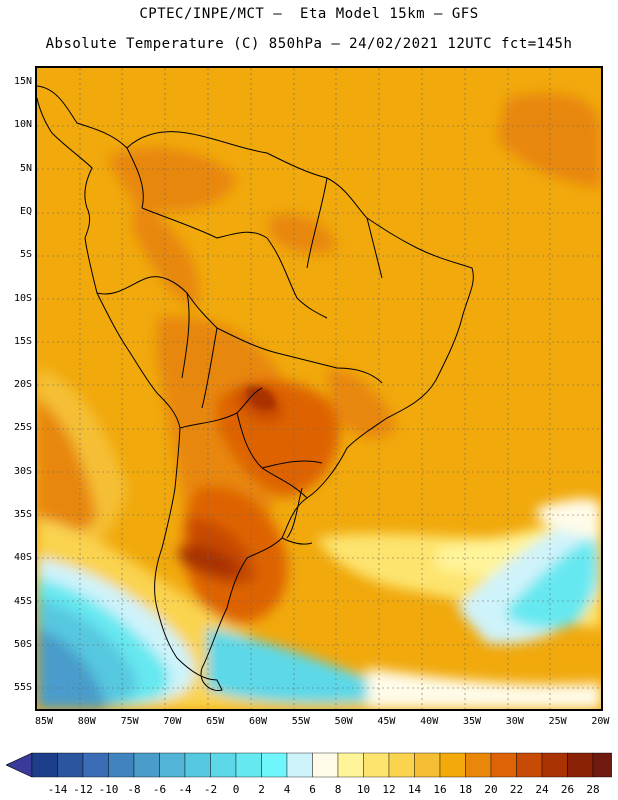  I want to click on colorbar-tick-label: 26, so click(567, 789).